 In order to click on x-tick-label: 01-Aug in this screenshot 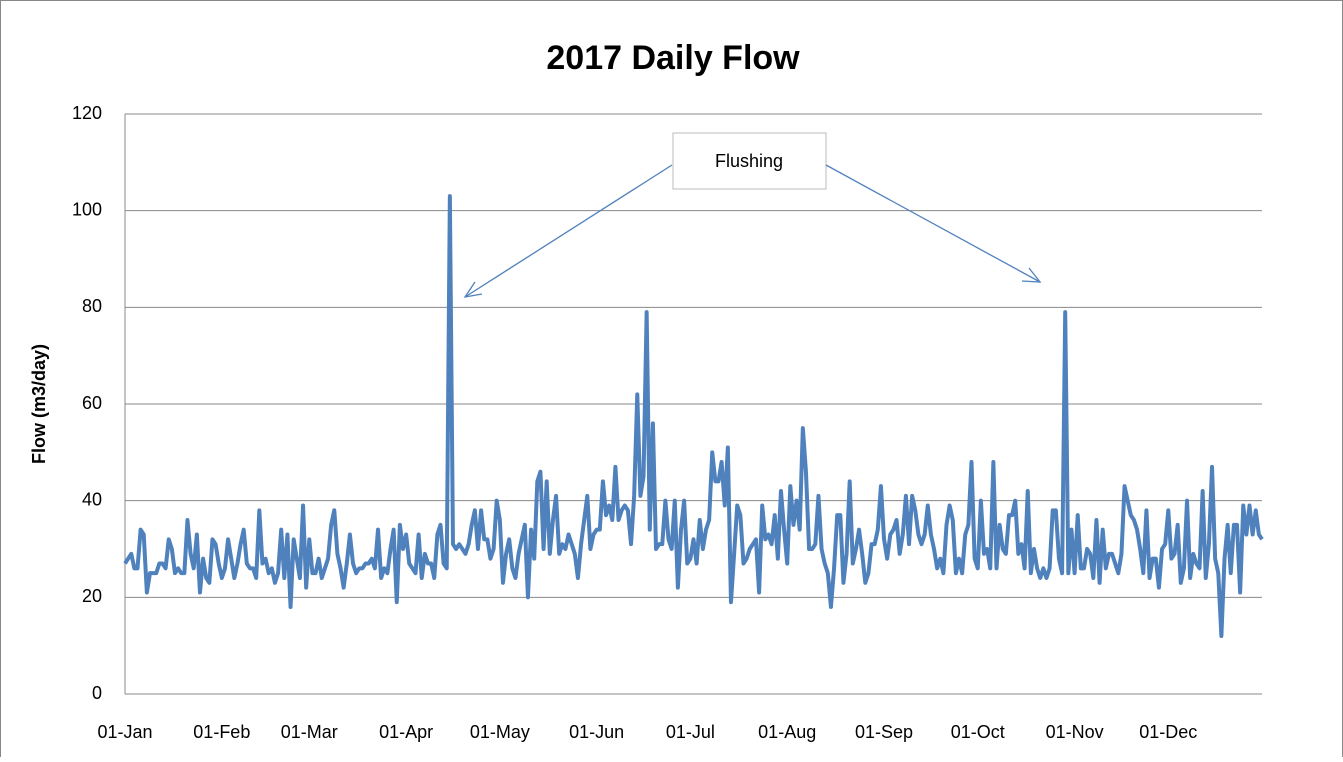, I will do `click(787, 732)`.